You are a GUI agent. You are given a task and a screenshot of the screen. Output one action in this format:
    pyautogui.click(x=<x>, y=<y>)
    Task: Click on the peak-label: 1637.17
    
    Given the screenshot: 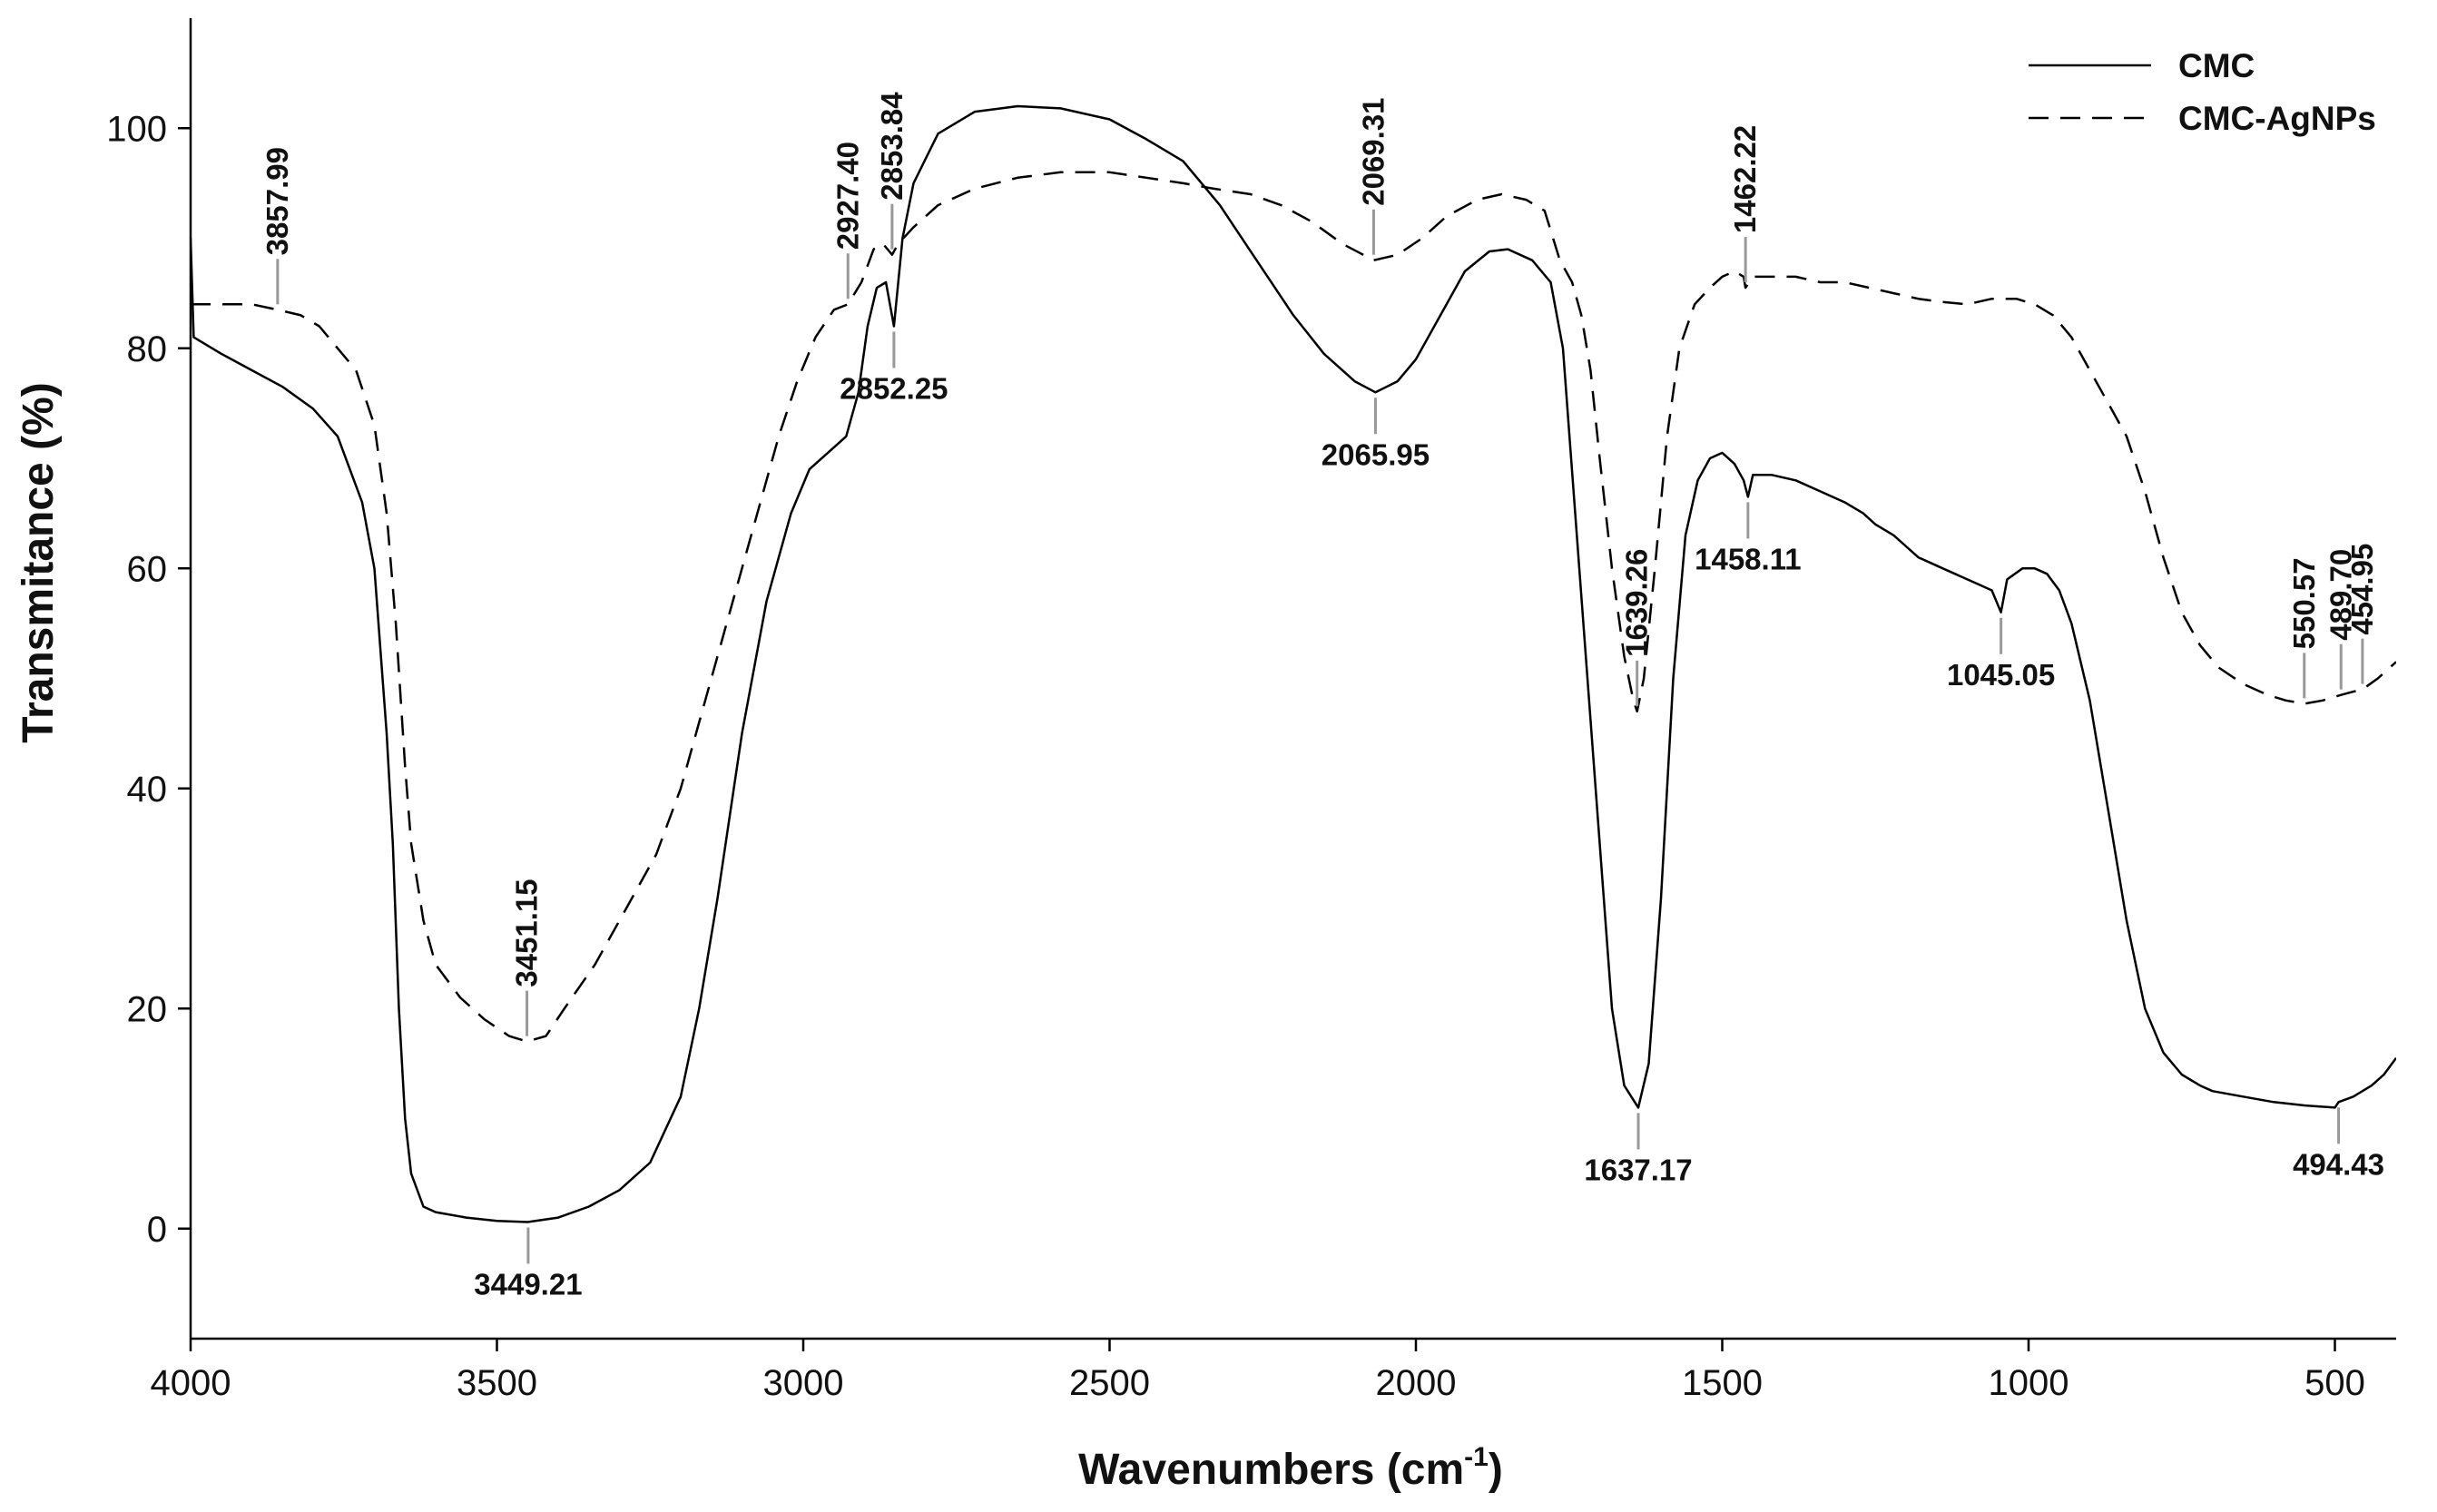 What is the action you would take?
    pyautogui.click(x=1638, y=1169)
    